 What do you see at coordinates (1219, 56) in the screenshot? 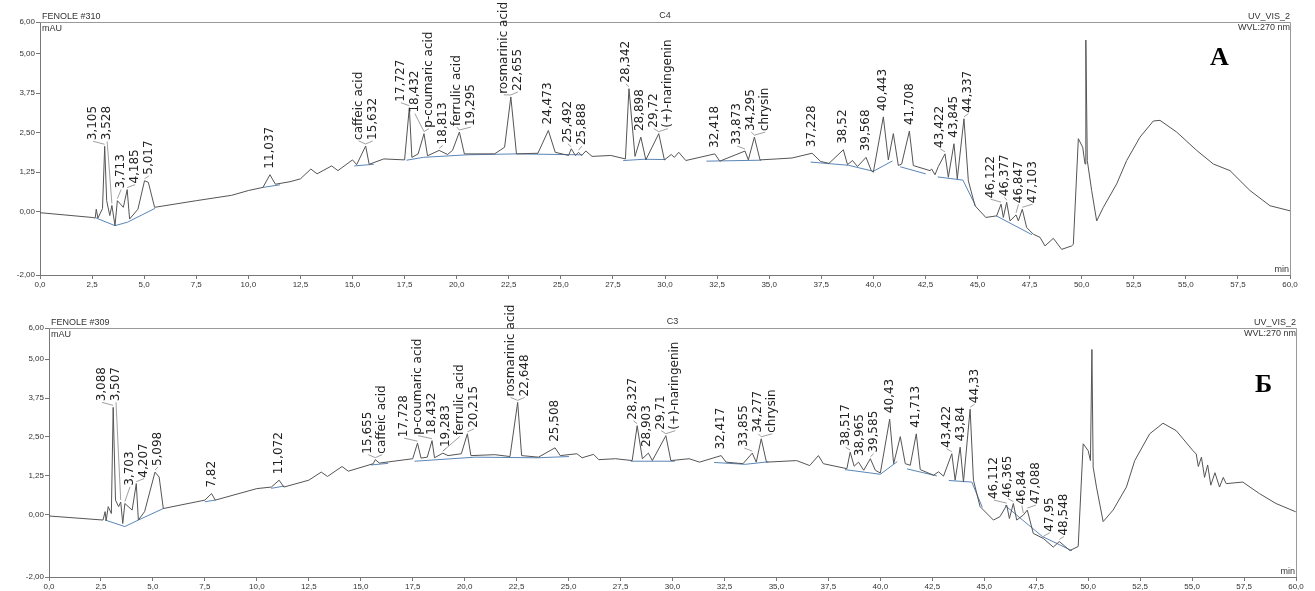
I see `annotation: A` at bounding box center [1219, 56].